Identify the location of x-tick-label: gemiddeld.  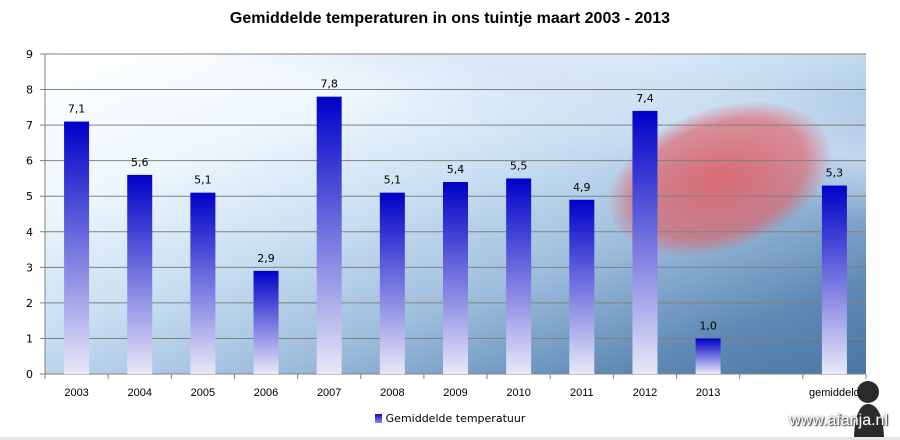
(834, 393).